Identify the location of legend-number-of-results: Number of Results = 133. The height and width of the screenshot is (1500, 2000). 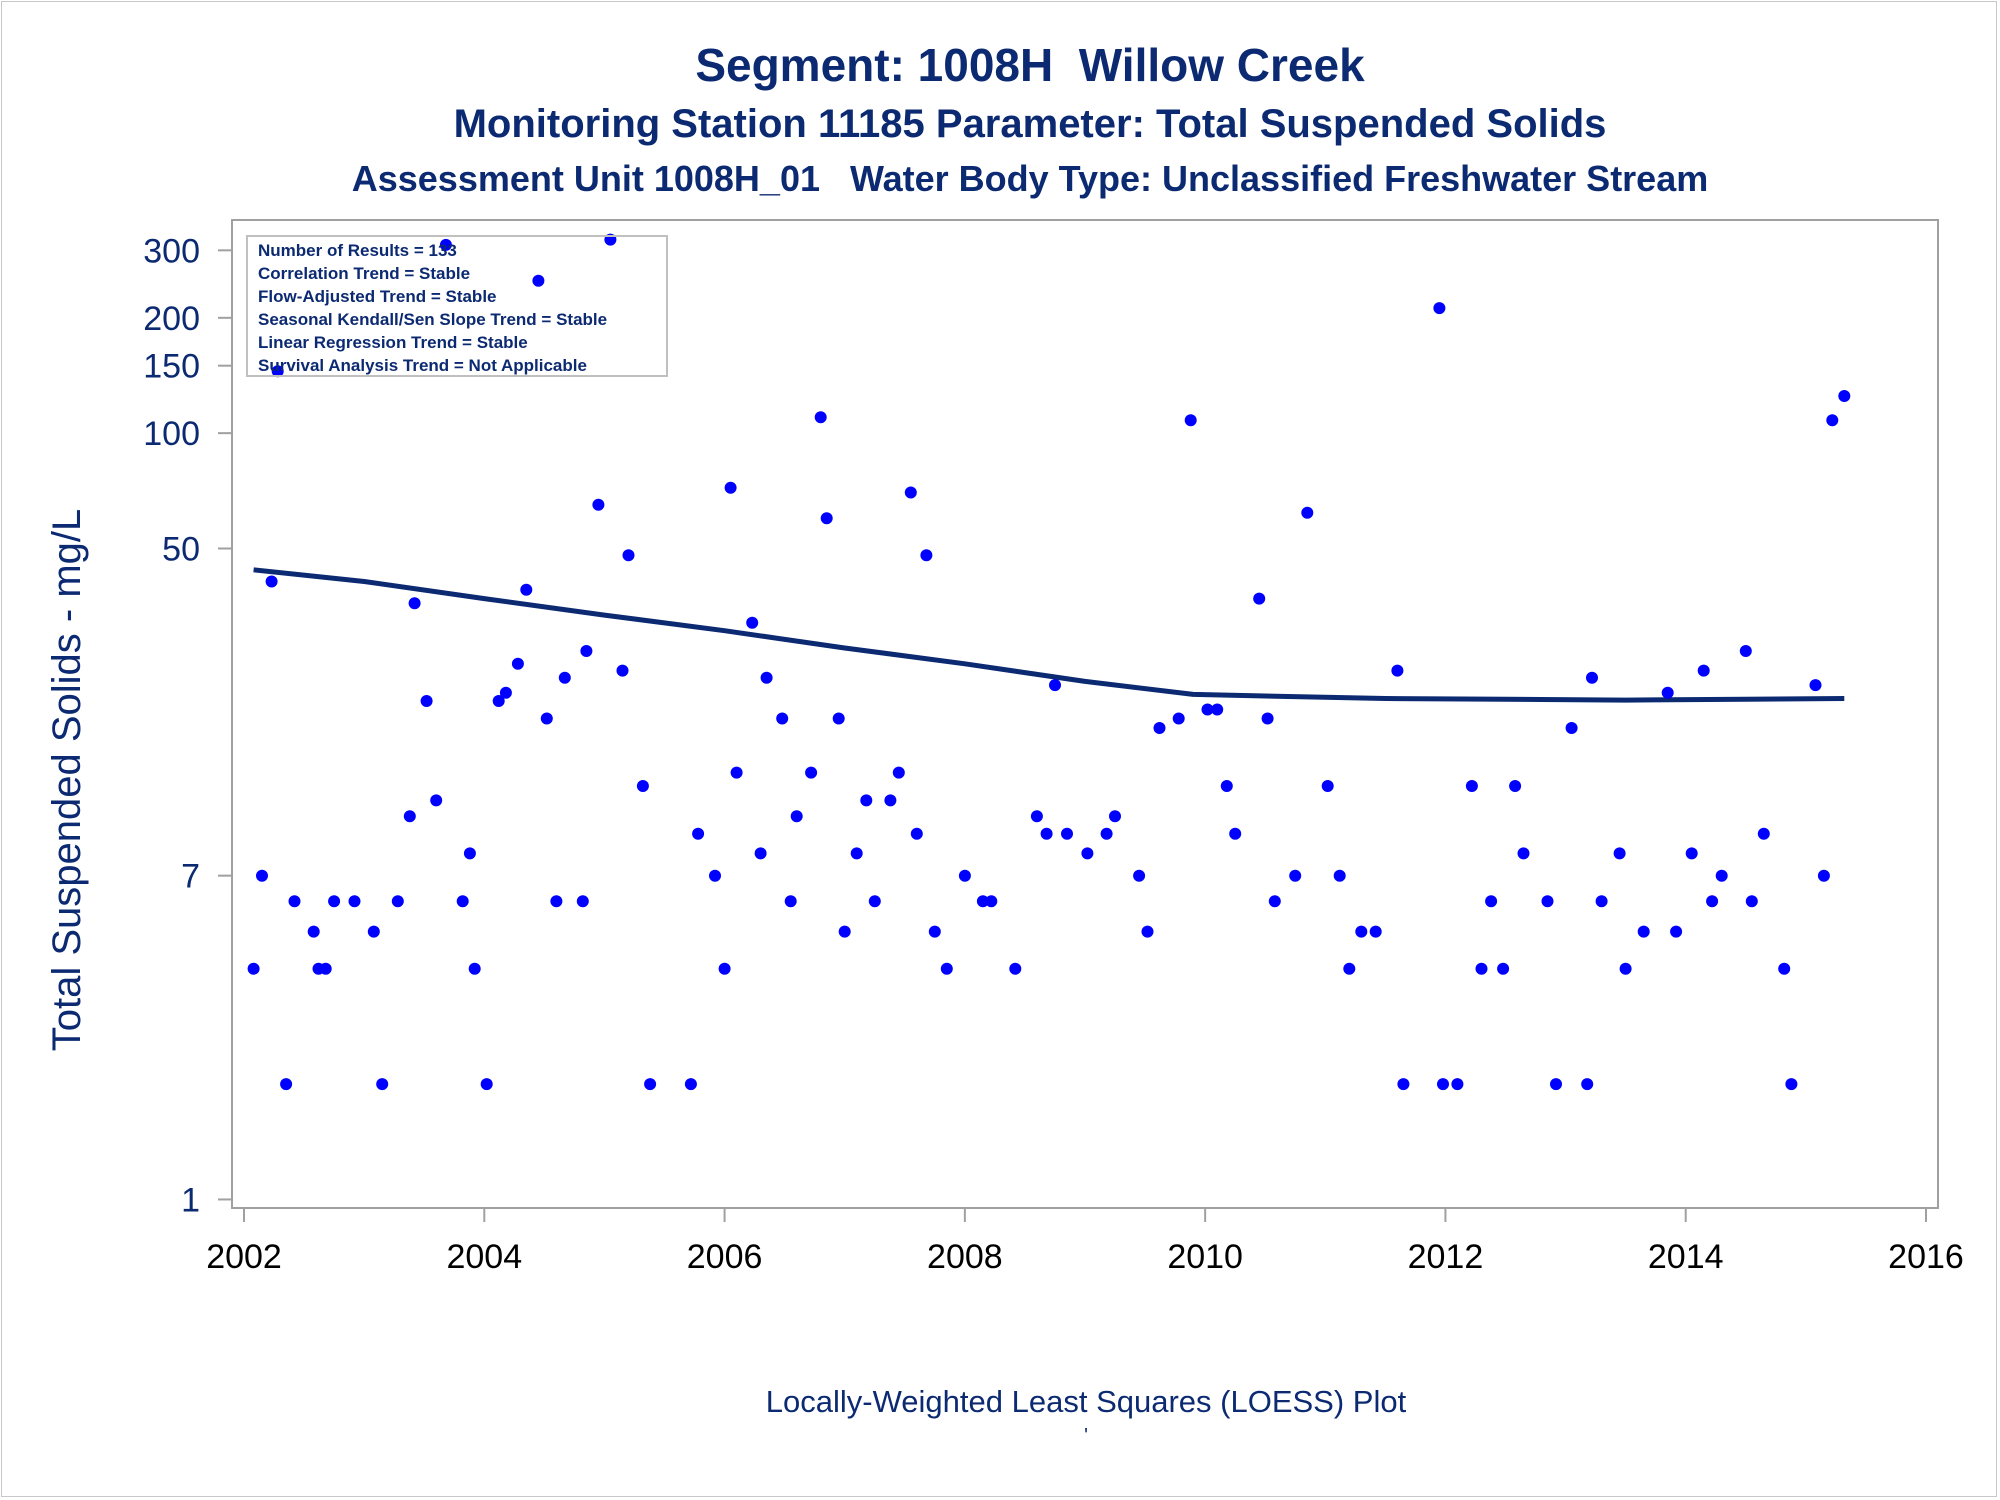
(357, 250).